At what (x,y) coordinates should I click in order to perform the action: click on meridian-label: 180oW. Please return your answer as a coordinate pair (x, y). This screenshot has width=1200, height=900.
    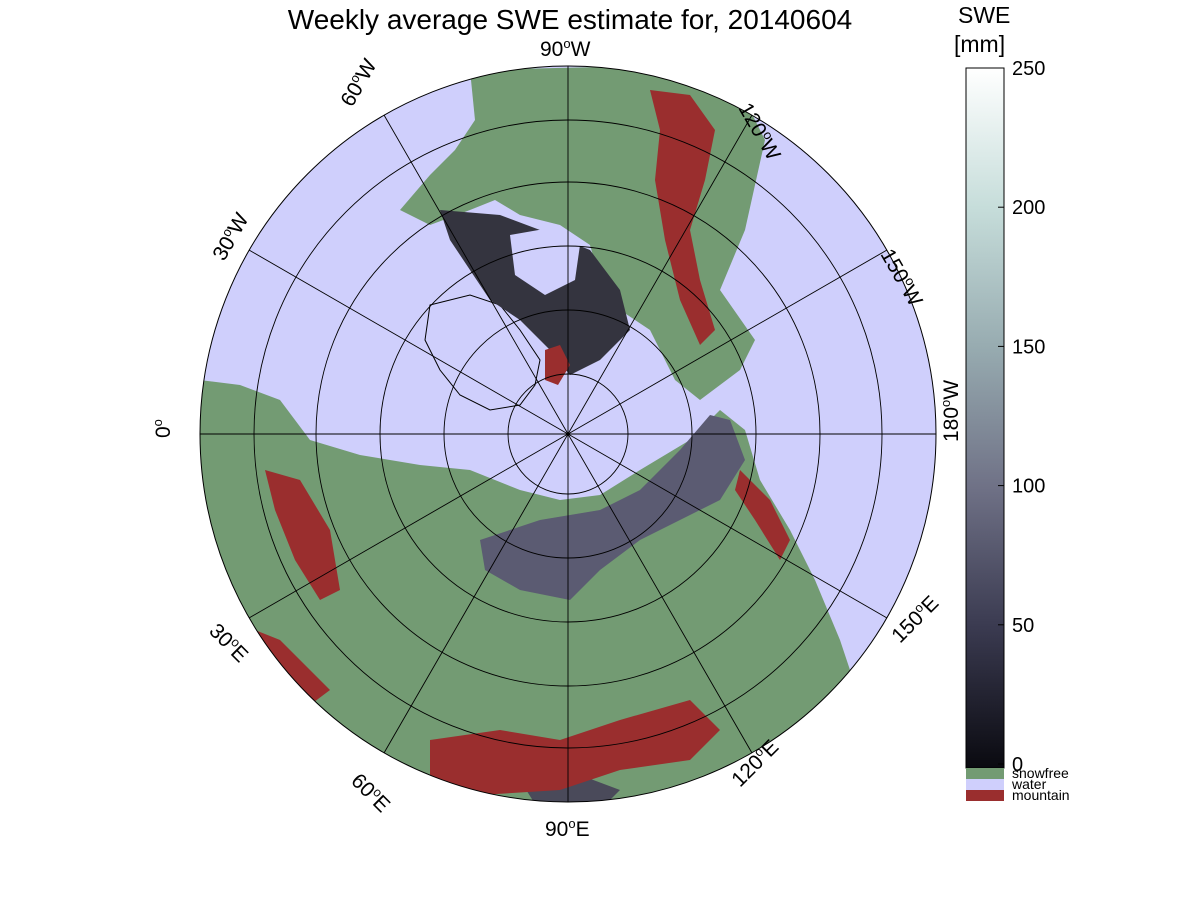
    Looking at the image, I should click on (949, 411).